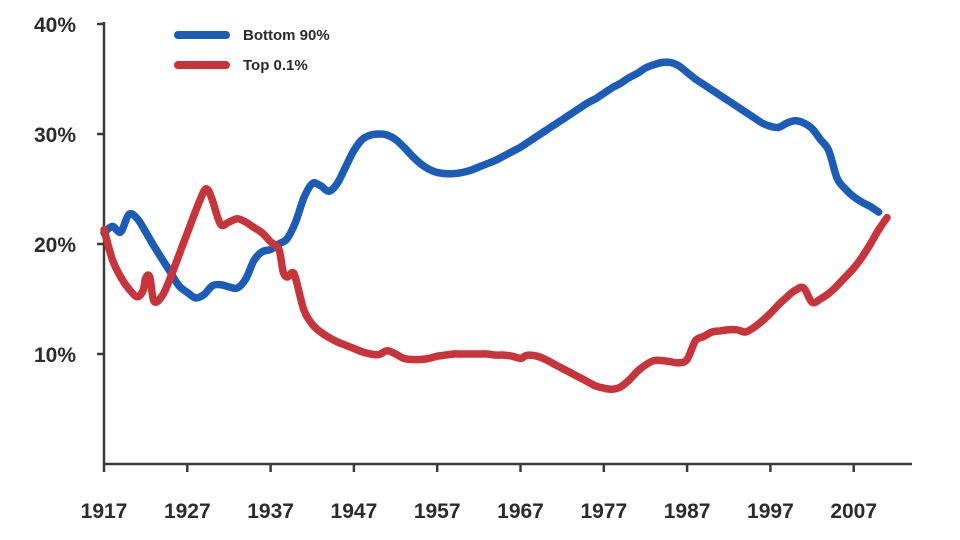 The height and width of the screenshot is (540, 960). Describe the element at coordinates (437, 511) in the screenshot. I see `x-tick-label: 1957` at that location.